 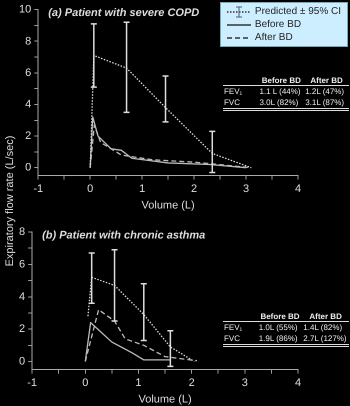 What do you see at coordinates (324, 91) in the screenshot?
I see `text: 1.2L (47%)` at bounding box center [324, 91].